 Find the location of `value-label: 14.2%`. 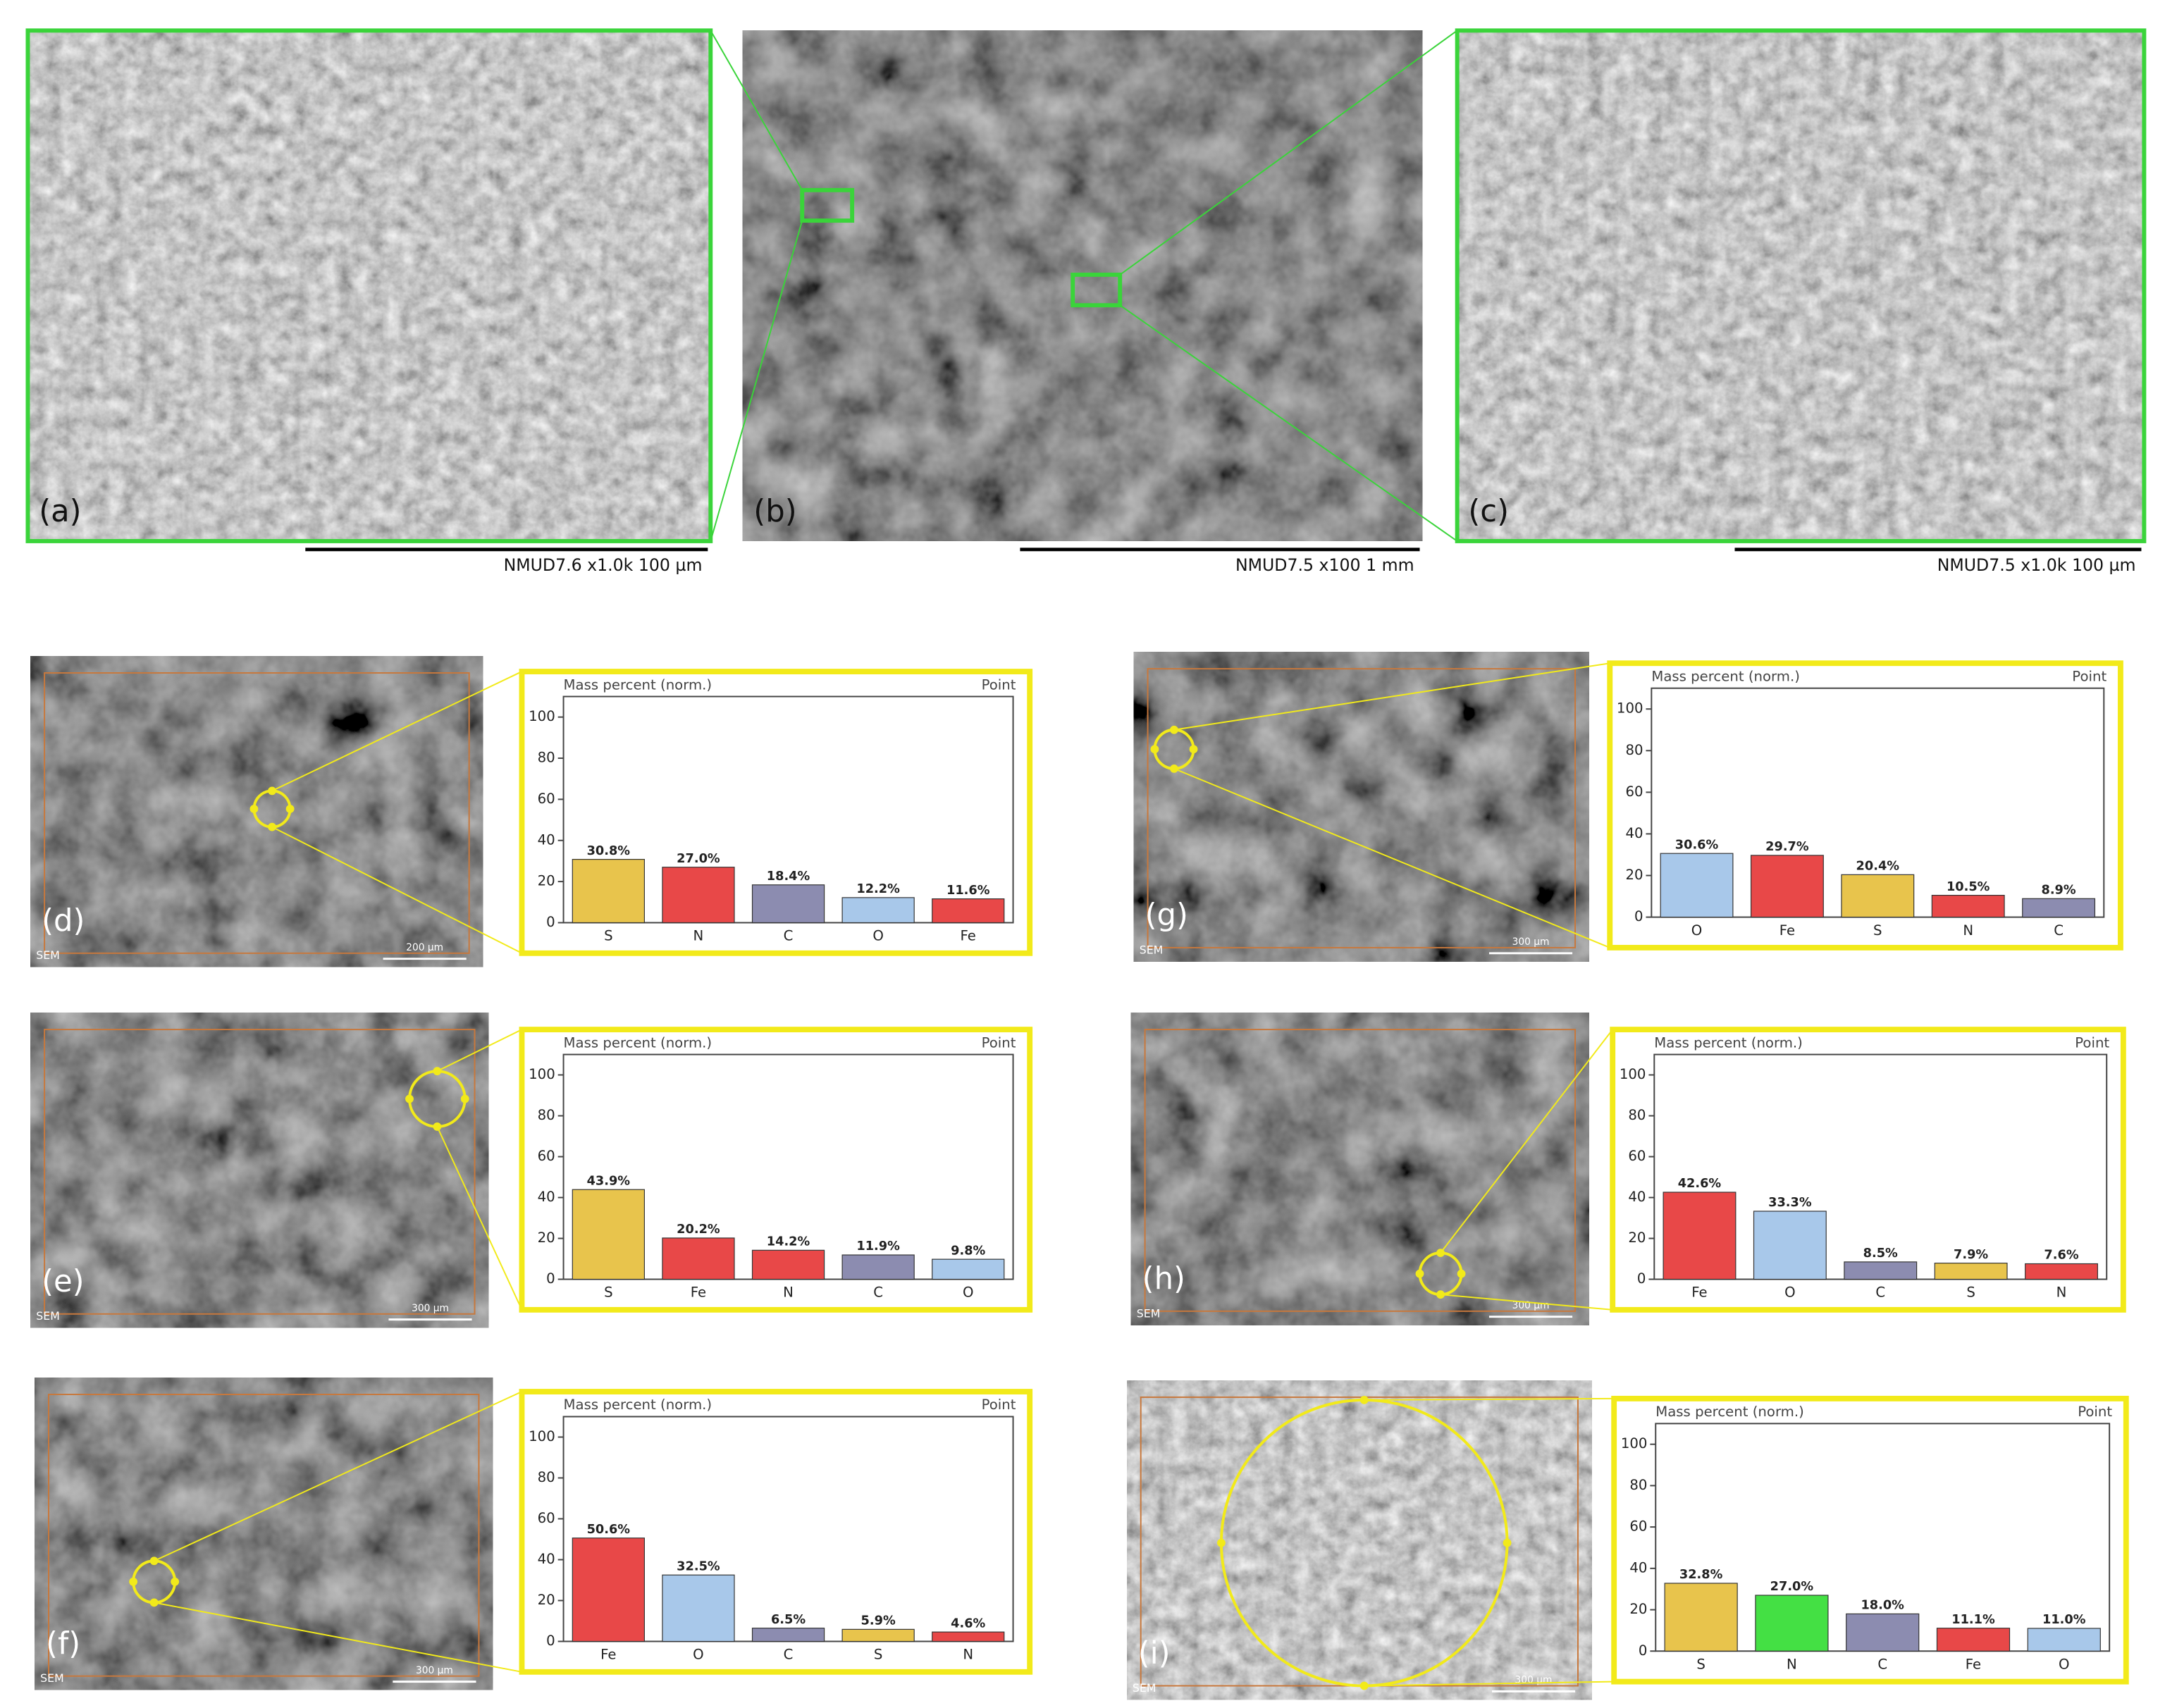

value-label: 14.2% is located at coordinates (788, 1242).